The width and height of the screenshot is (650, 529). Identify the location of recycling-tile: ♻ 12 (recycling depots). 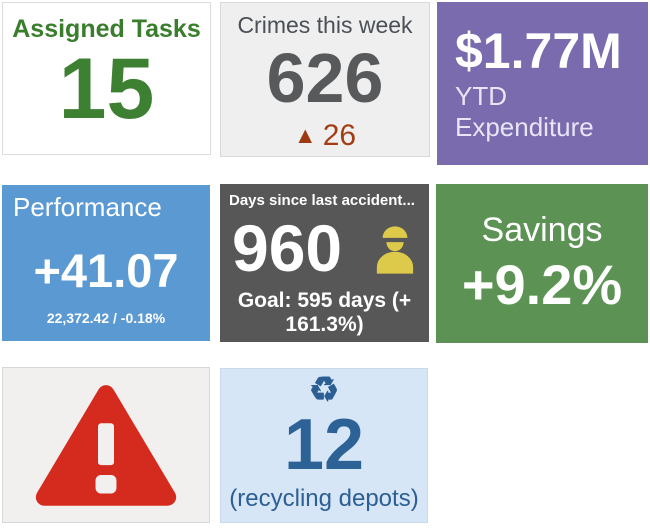
(324, 445).